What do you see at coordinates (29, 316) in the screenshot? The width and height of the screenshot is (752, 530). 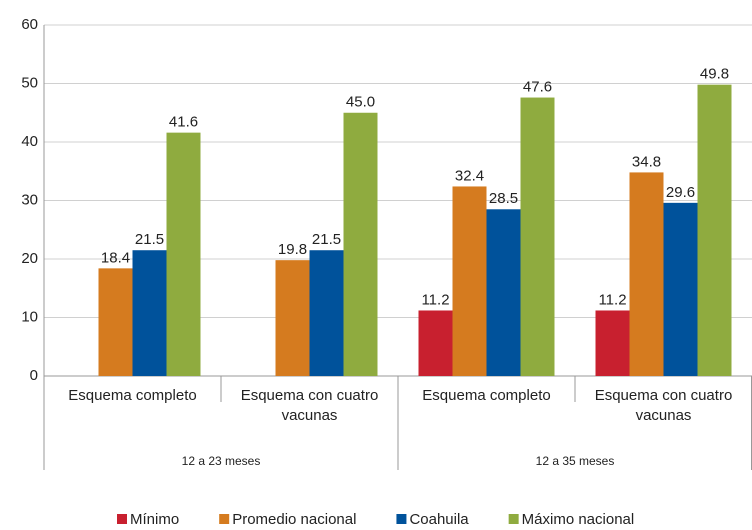 I see `y-tick-label: 10` at bounding box center [29, 316].